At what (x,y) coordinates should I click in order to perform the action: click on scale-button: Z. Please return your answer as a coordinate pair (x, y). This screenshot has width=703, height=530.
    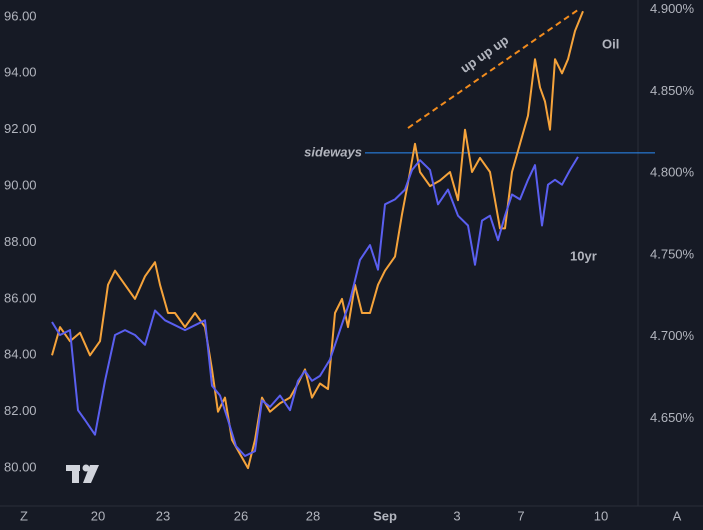
    Looking at the image, I should click on (24, 515).